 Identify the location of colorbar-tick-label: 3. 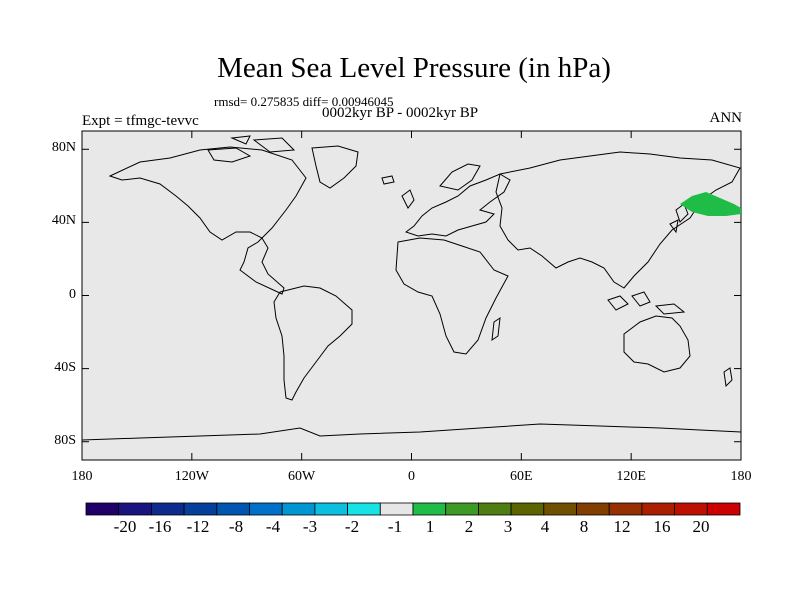
(508, 526).